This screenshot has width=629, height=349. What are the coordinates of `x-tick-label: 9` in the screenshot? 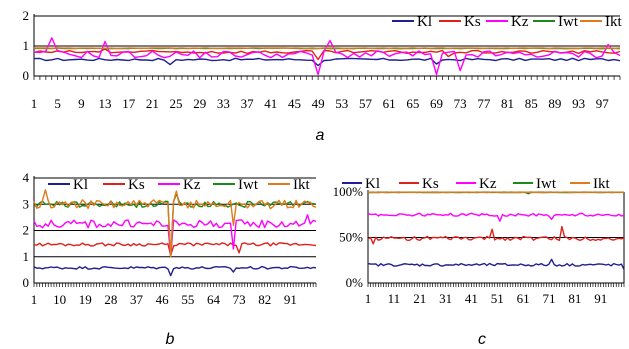 It's located at (81, 103).